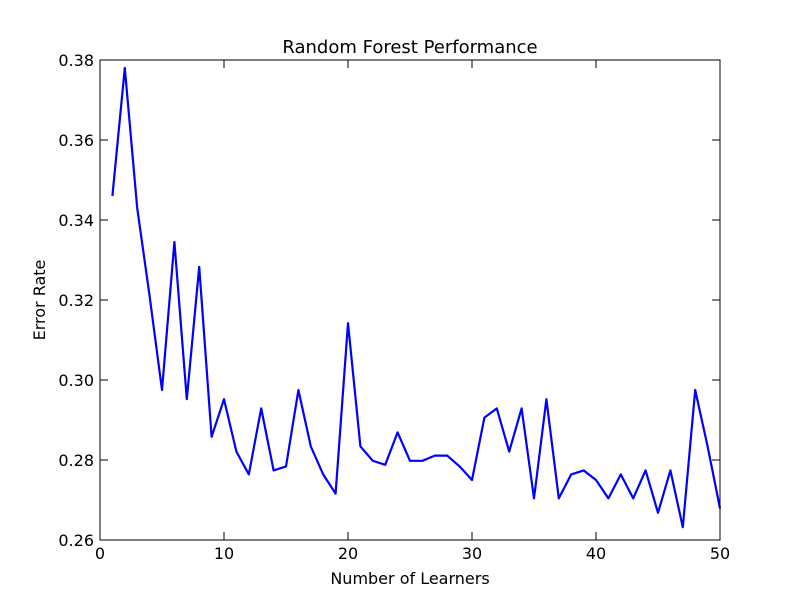  Describe the element at coordinates (348, 553) in the screenshot. I see `x-tick-label: 20` at that location.